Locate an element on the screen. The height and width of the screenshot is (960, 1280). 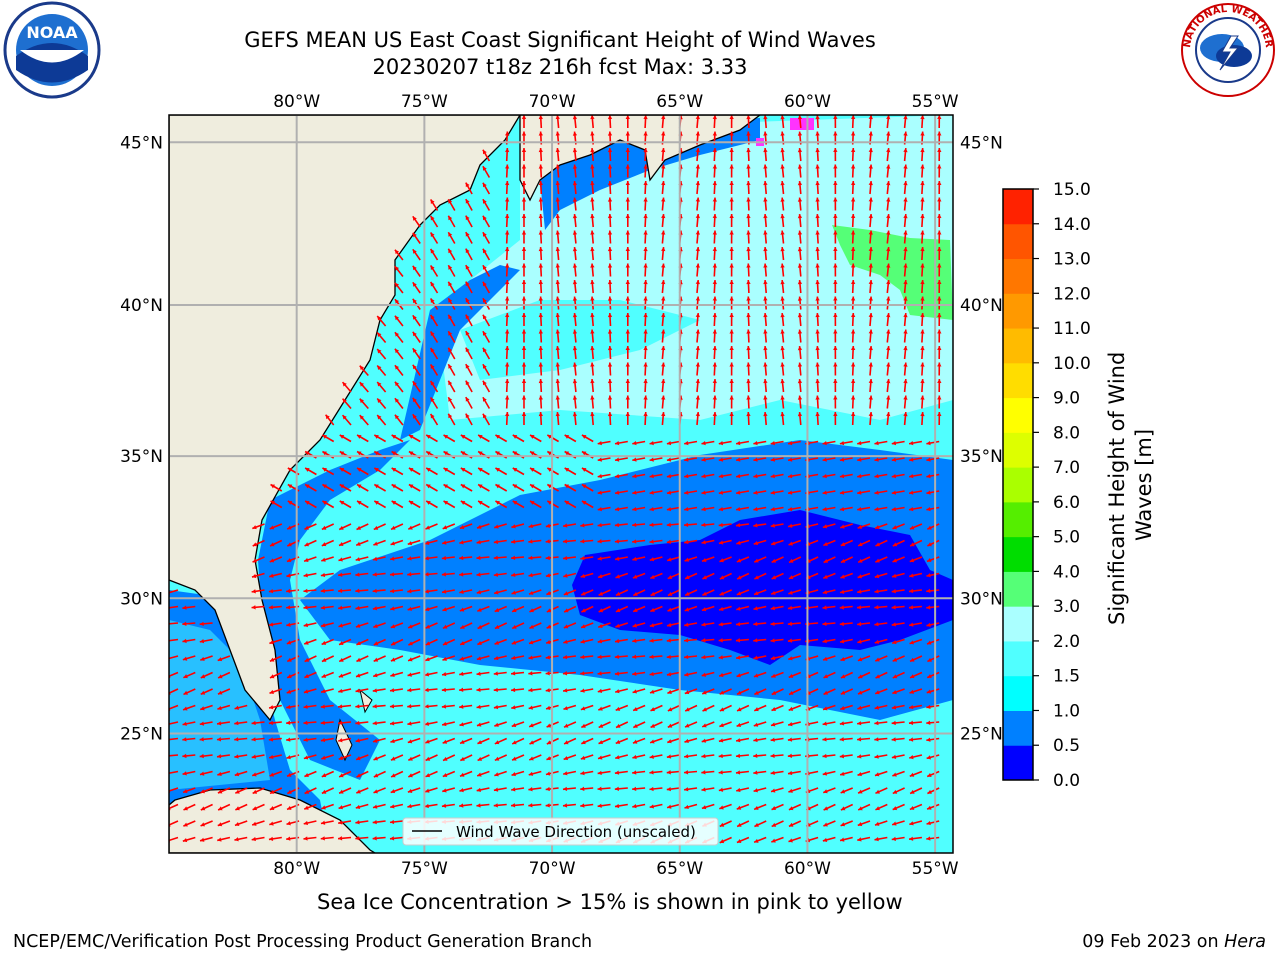
lon-tick-label: 80°W is located at coordinates (296, 869).